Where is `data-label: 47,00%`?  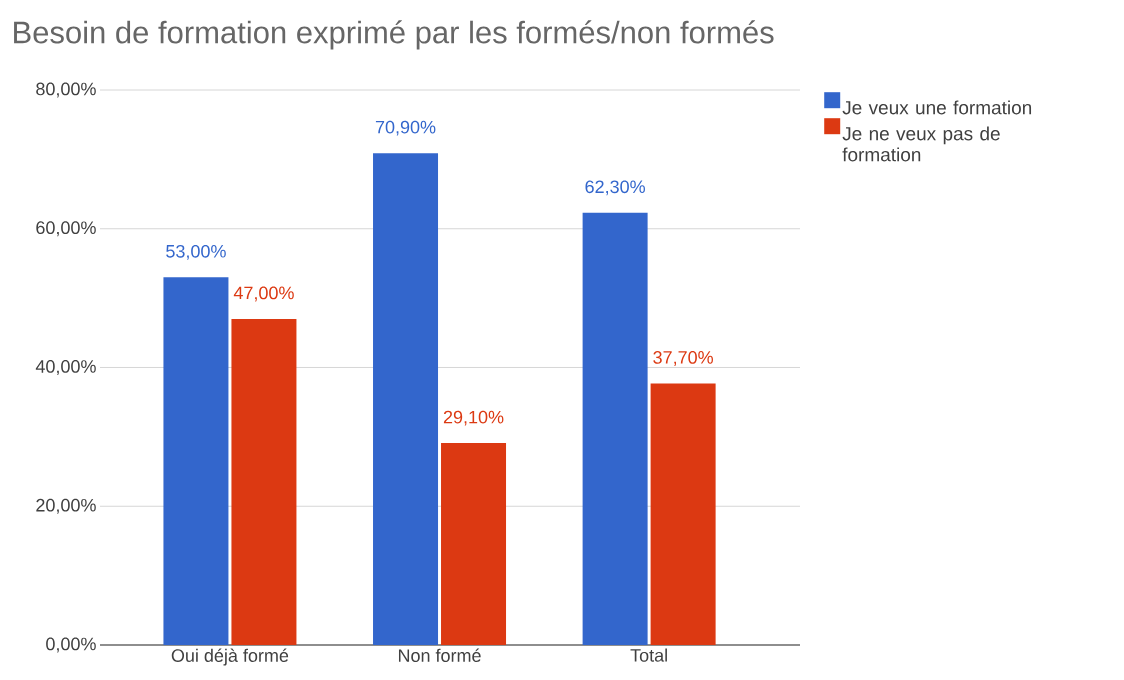 data-label: 47,00% is located at coordinates (263, 294).